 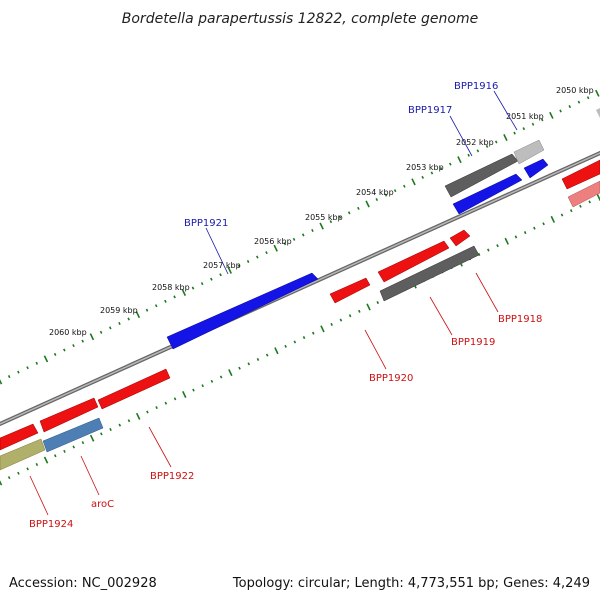 What do you see at coordinates (134, 389) in the screenshot?
I see `gene-bpp1922` at bounding box center [134, 389].